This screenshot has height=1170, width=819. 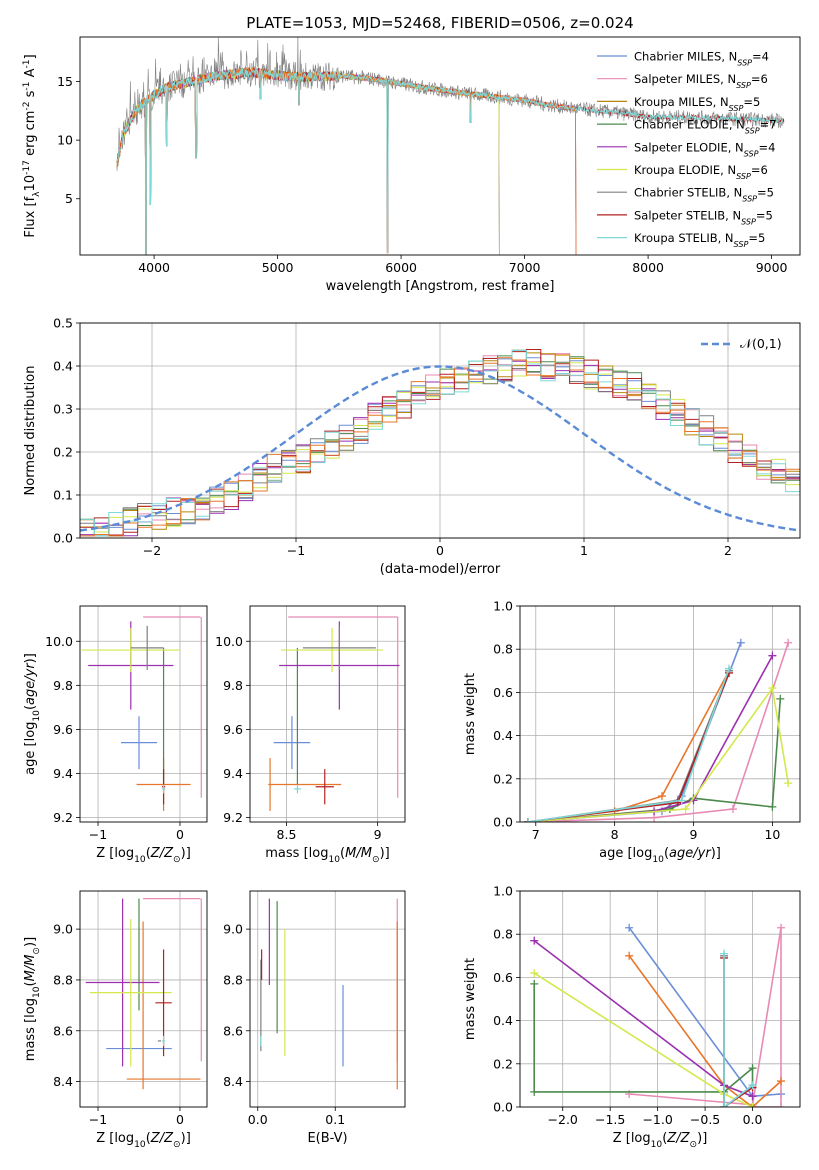 What do you see at coordinates (503, 735) in the screenshot?
I see `y-tick-label: 0.4` at bounding box center [503, 735].